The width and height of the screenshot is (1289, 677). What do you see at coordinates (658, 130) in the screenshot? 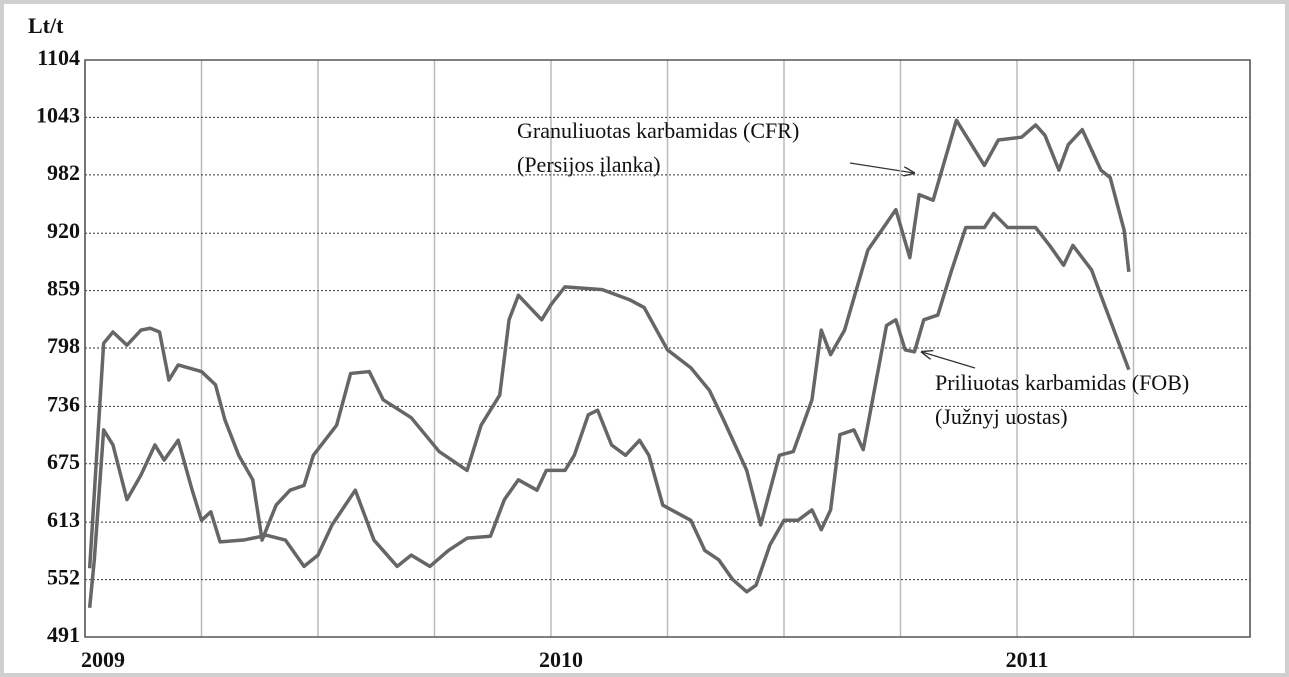
I see `annotation: Granuliuotas karbamidas (CFR)` at bounding box center [658, 130].